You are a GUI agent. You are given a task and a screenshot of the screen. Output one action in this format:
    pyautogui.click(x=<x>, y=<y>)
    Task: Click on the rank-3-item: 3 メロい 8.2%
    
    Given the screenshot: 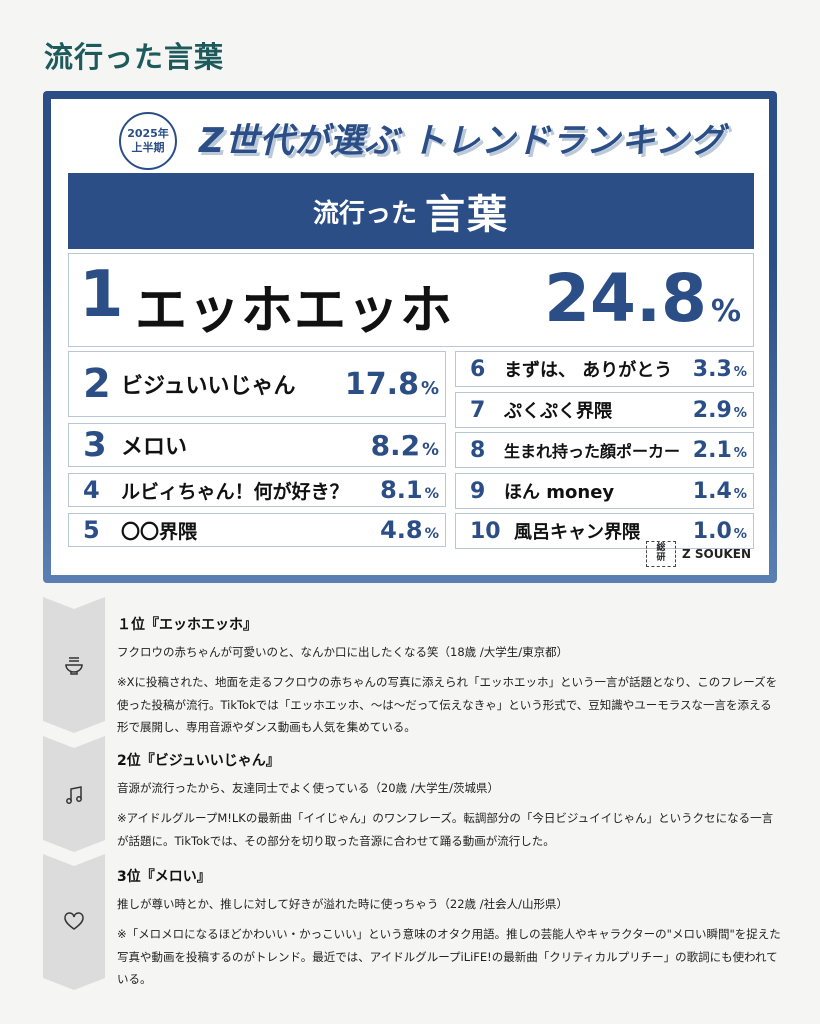 What is the action you would take?
    pyautogui.click(x=257, y=445)
    